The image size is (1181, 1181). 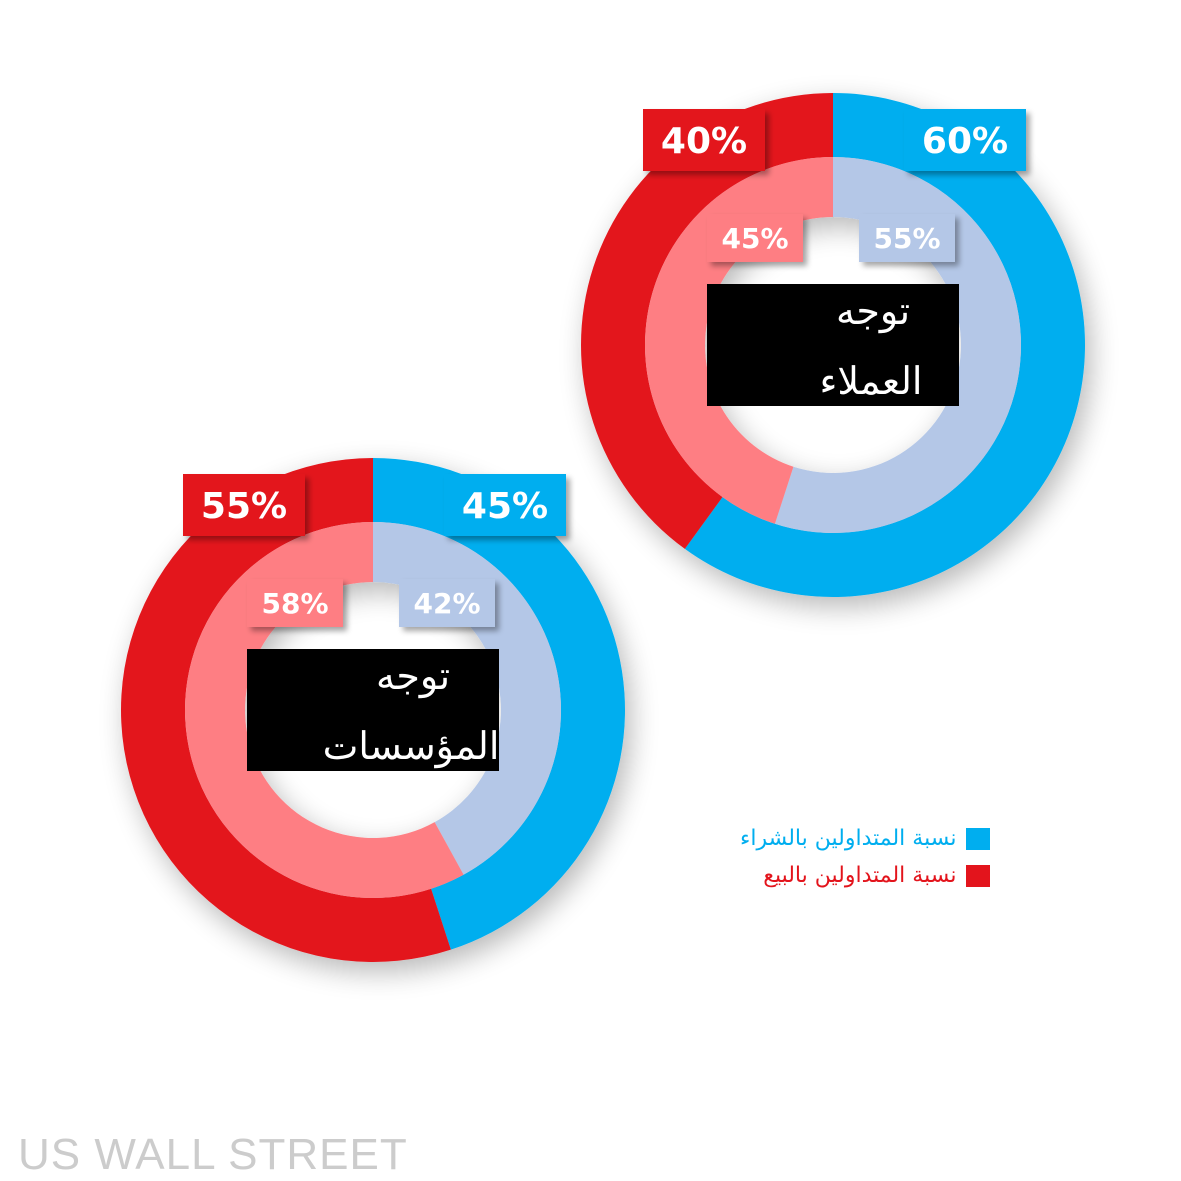 I want to click on outer-label-sell: 55%, so click(x=244, y=506).